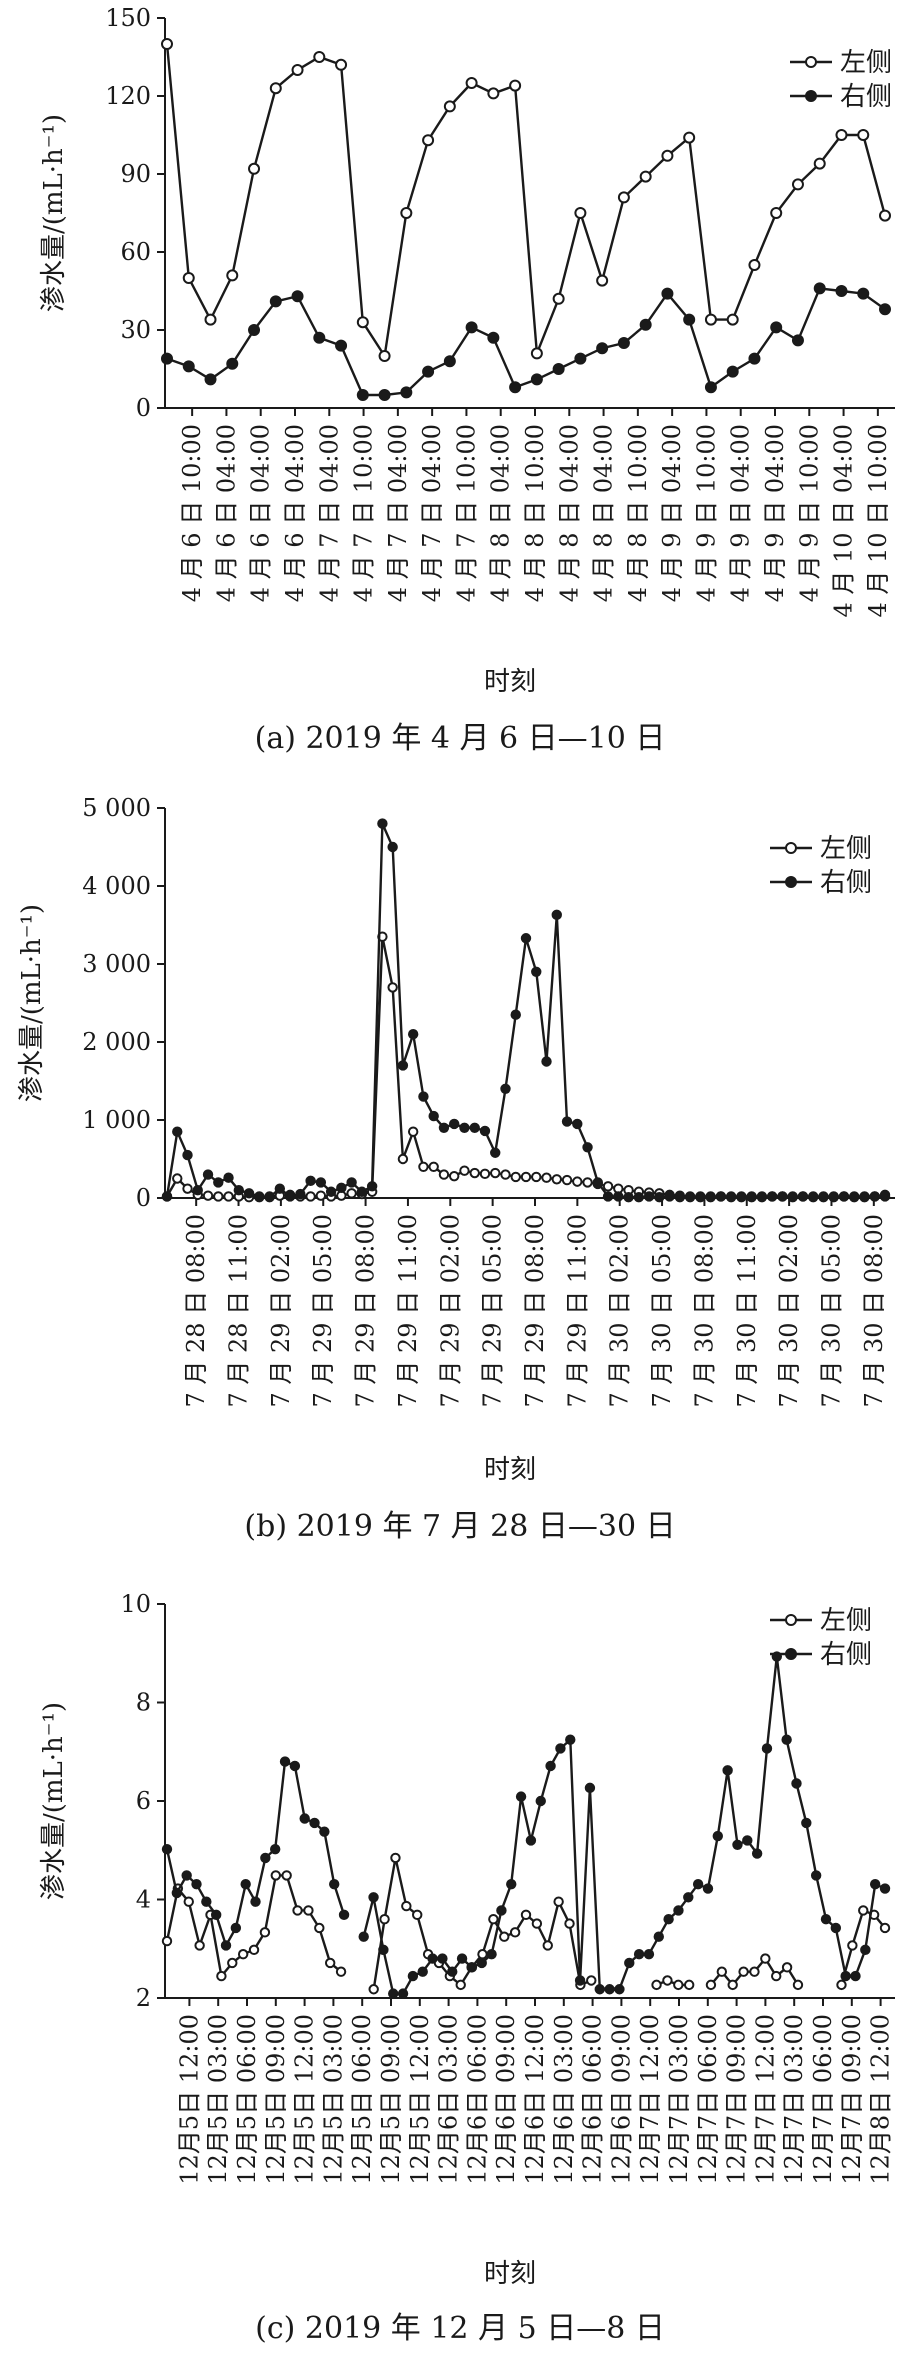  I want to click on x-tick-label: 4 月 7 日 10:00, so click(466, 513).